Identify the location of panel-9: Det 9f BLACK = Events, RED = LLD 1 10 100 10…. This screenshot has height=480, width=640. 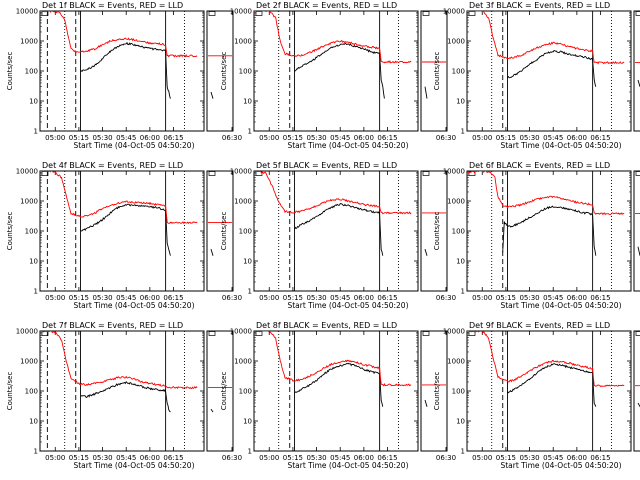
(536, 395).